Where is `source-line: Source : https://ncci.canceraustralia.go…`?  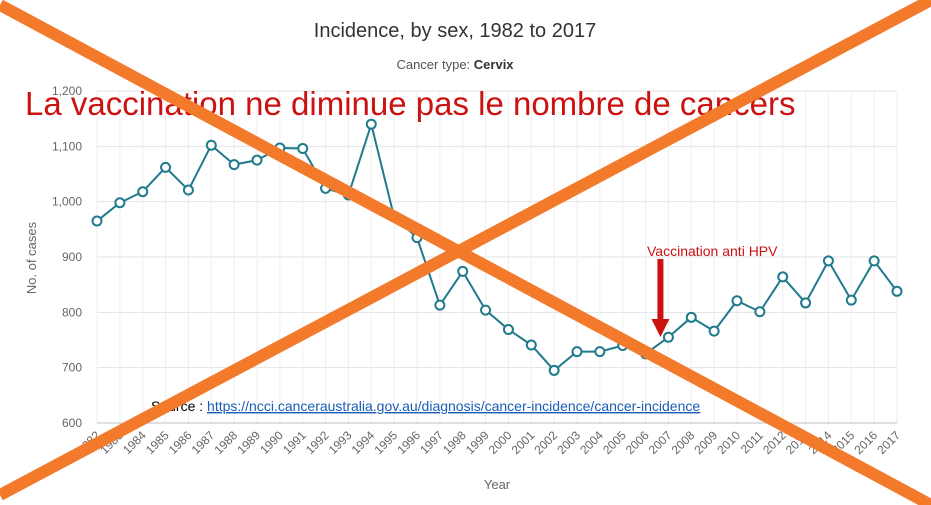 source-line: Source : https://ncci.canceraustralia.go… is located at coordinates (425, 406).